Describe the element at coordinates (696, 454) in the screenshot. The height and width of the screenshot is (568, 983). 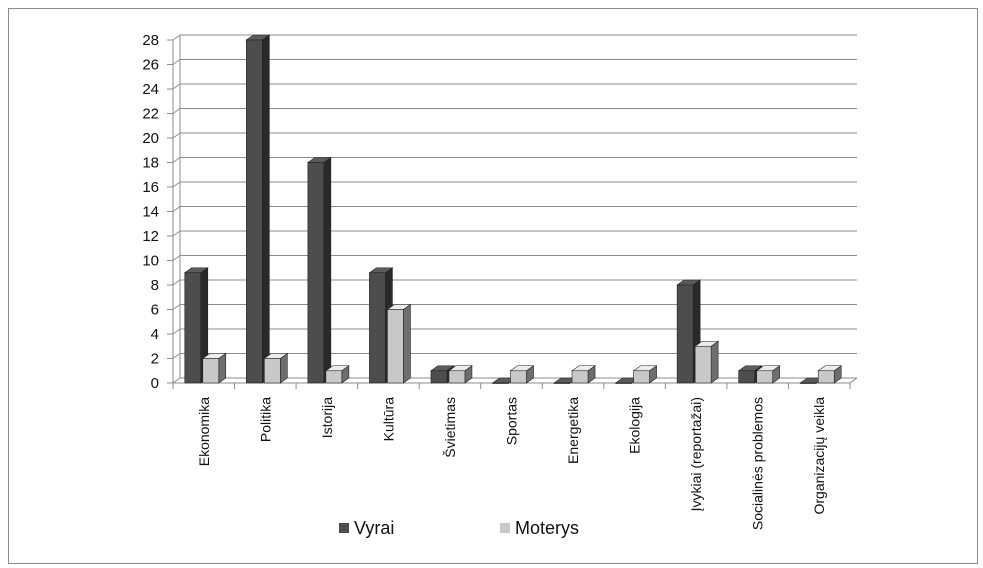
I see `x-tick-label: Įvykiai (reportažai)` at that location.